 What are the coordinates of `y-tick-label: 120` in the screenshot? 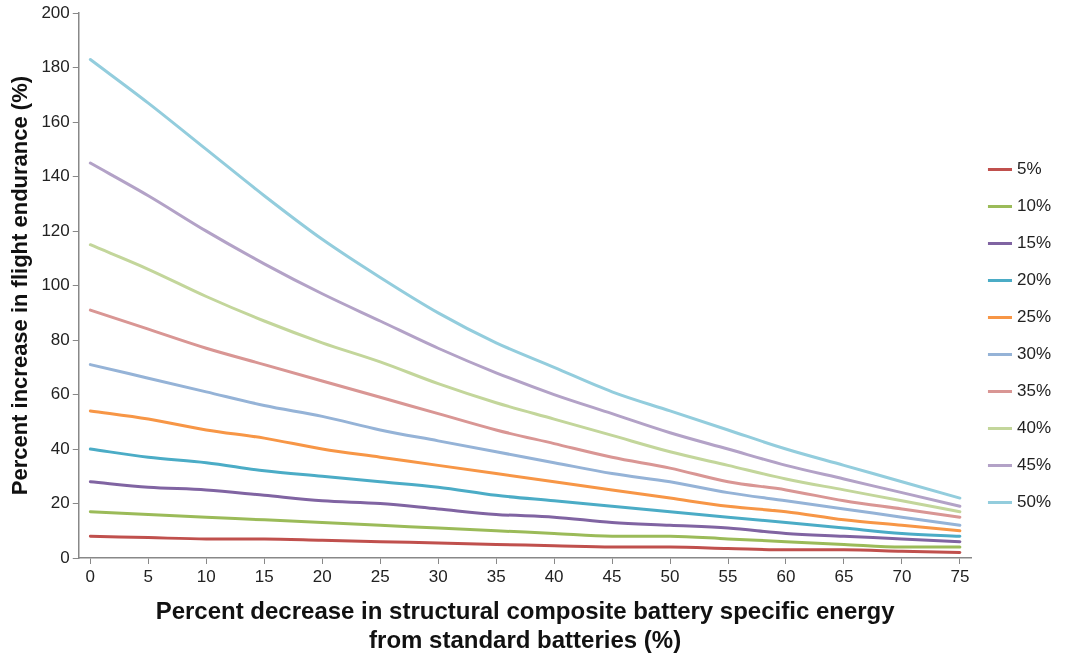 It's located at (55, 230).